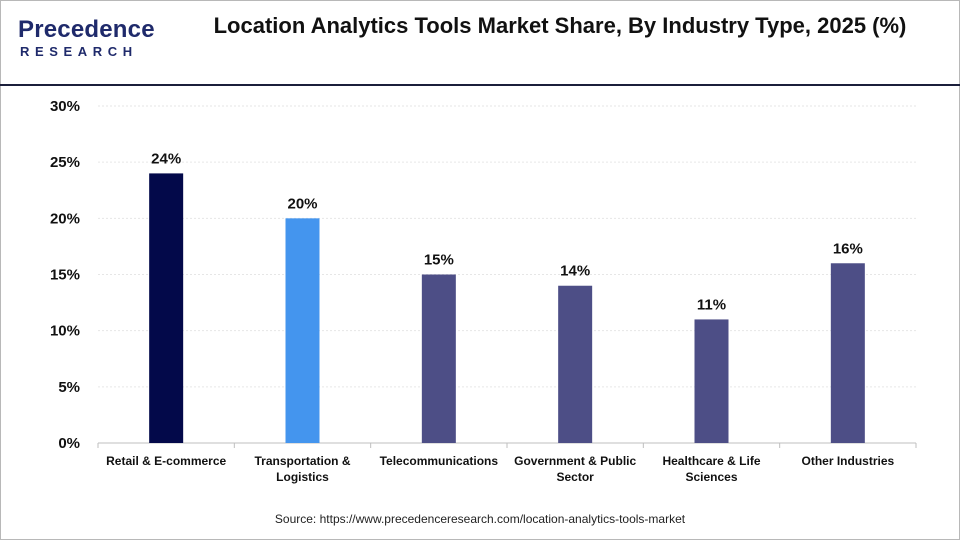 The image size is (960, 540). I want to click on y-tick-label: 25%, so click(65, 162).